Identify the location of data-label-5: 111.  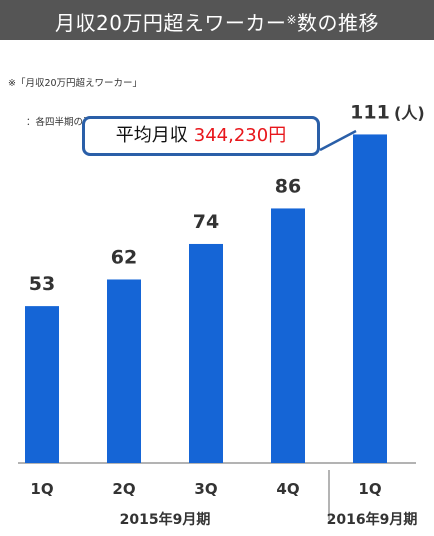
(370, 112).